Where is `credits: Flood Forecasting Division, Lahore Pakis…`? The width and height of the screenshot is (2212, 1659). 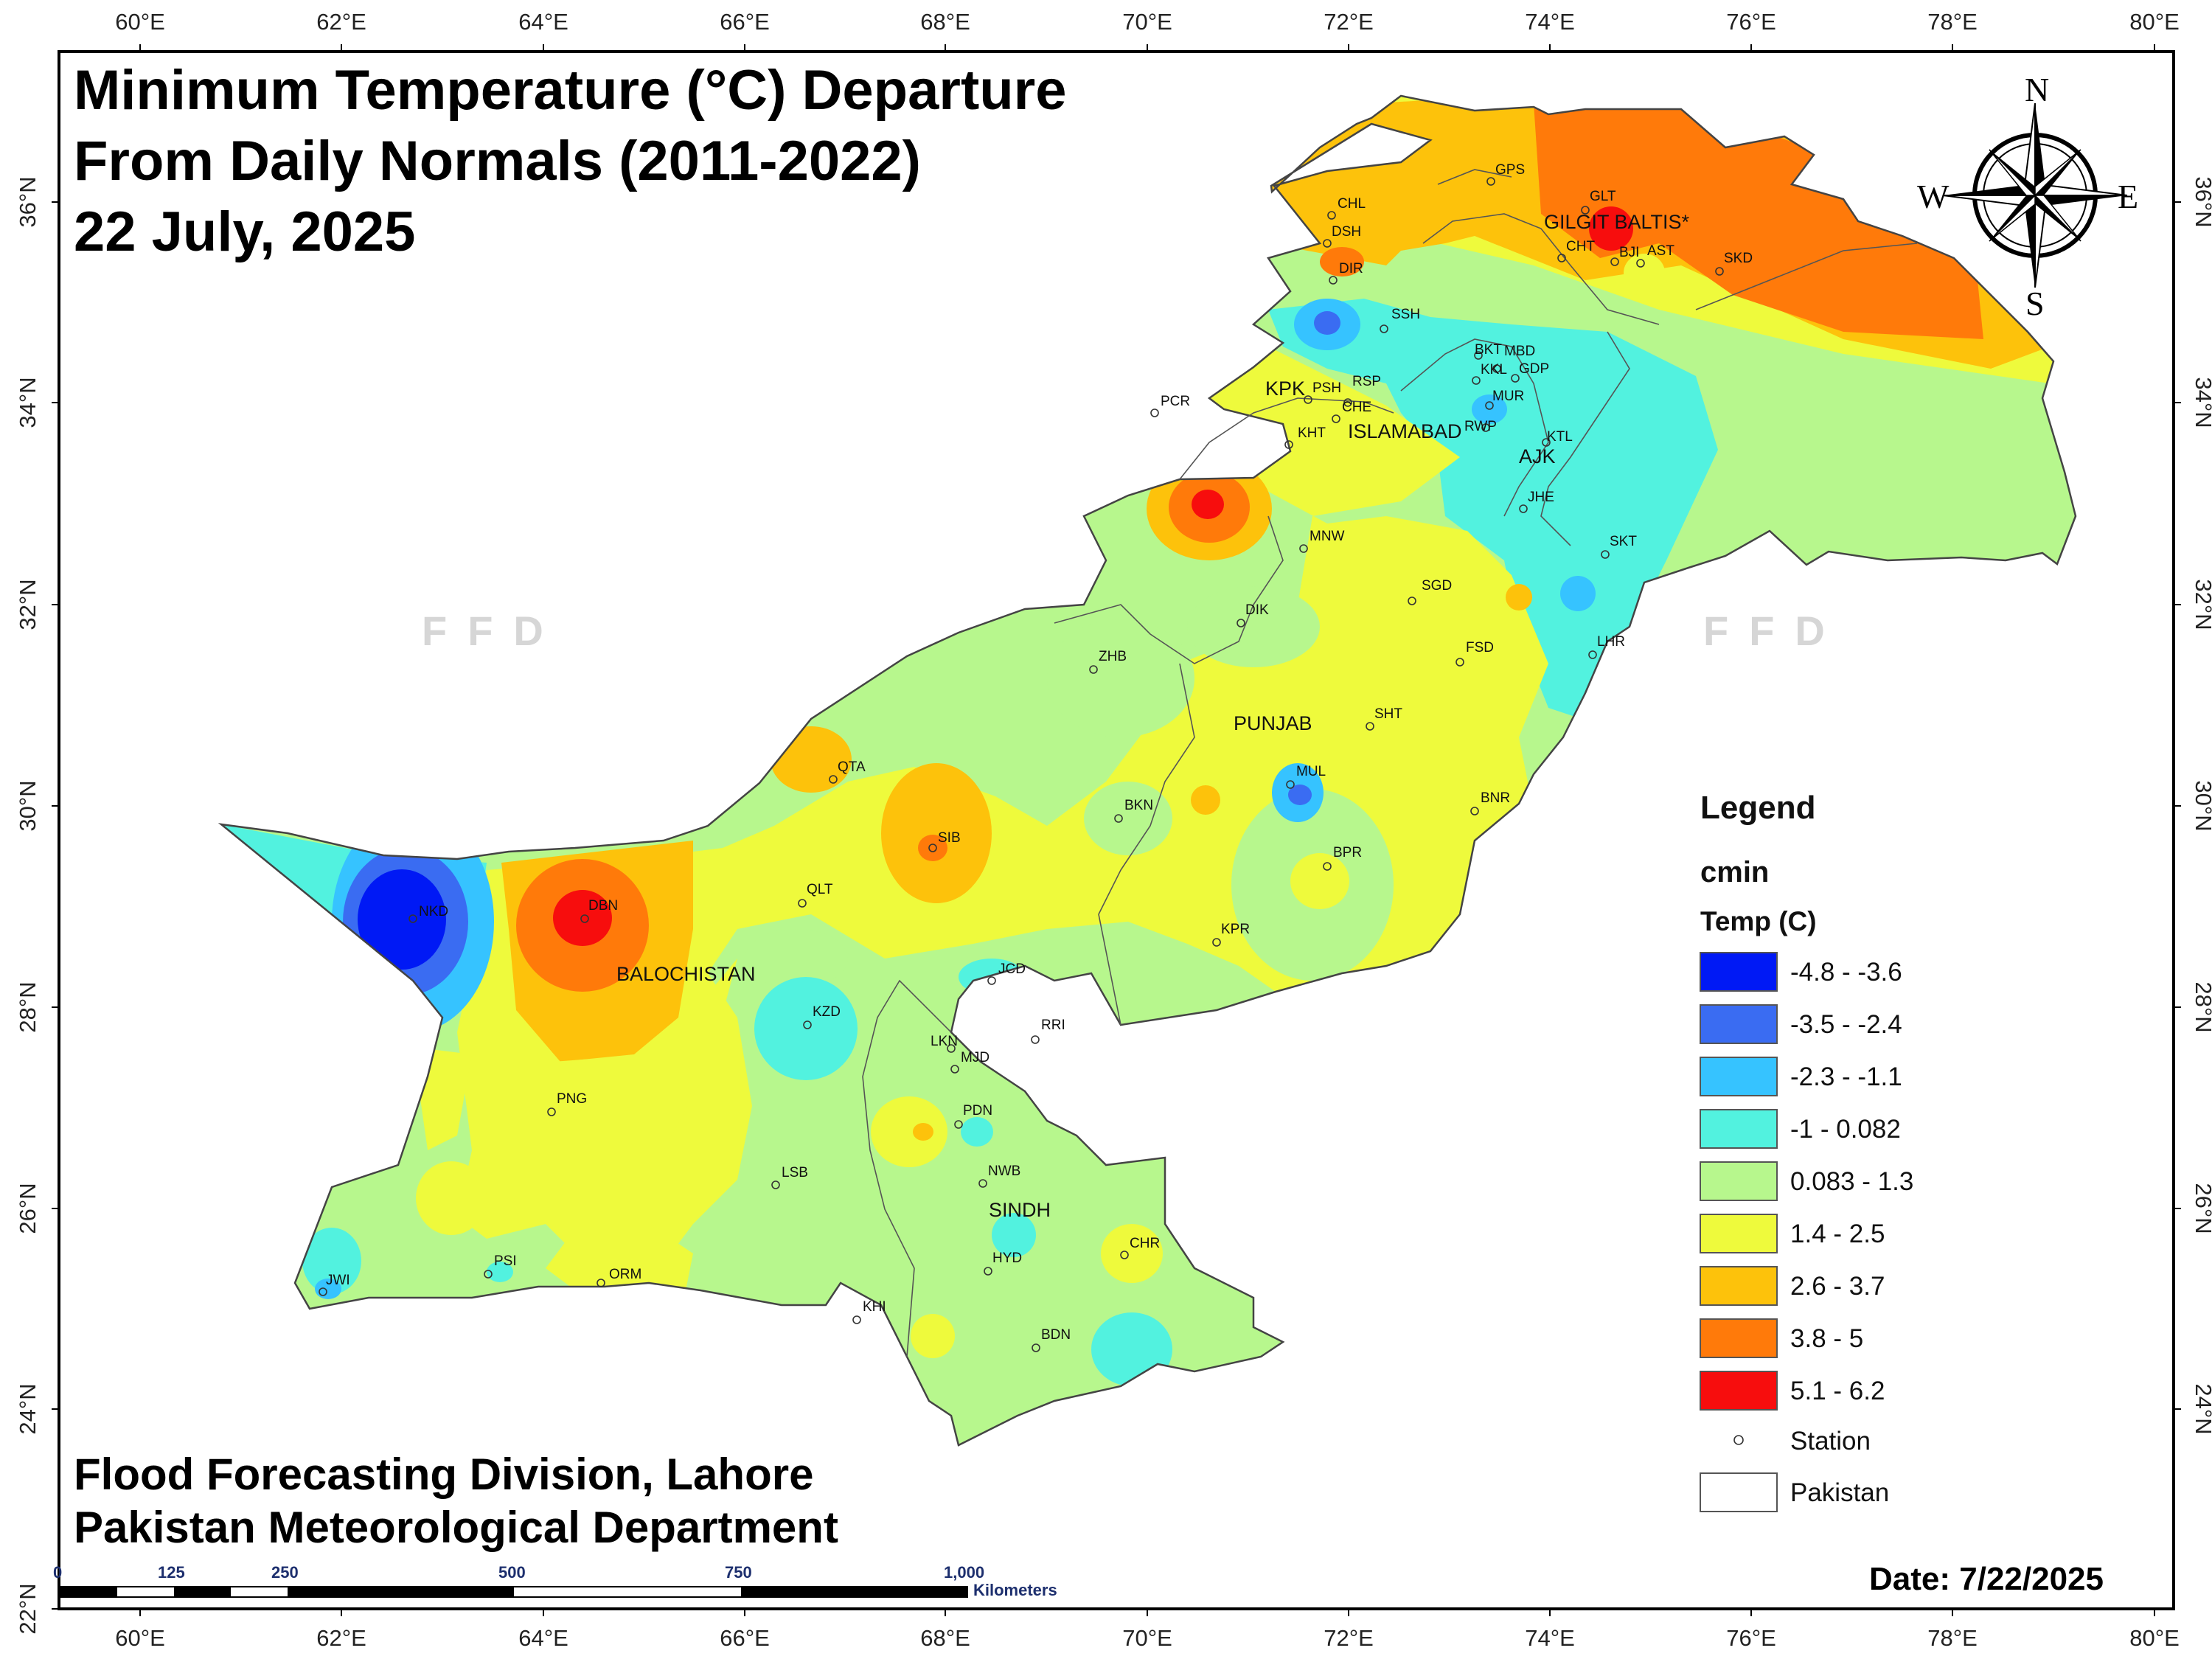 credits: Flood Forecasting Division, Lahore Pakis… is located at coordinates (456, 1501).